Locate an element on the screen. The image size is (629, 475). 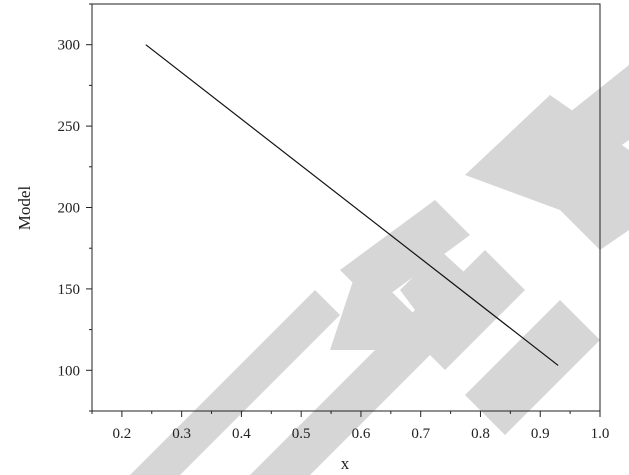
y-axis-ticks: 100 150 200 250 300 is located at coordinates (75, 207).